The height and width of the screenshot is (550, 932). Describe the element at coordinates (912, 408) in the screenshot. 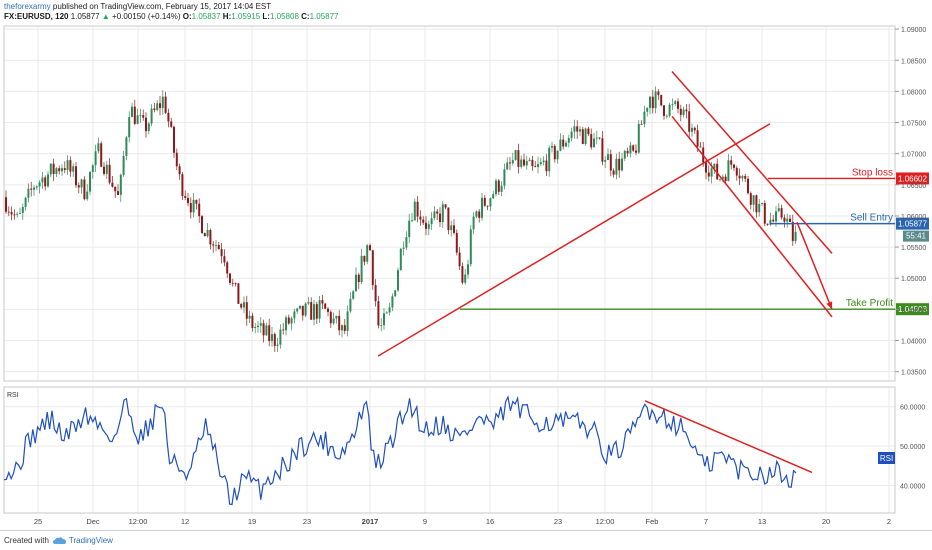

I see `rsi-tick-label: 60.0000` at that location.